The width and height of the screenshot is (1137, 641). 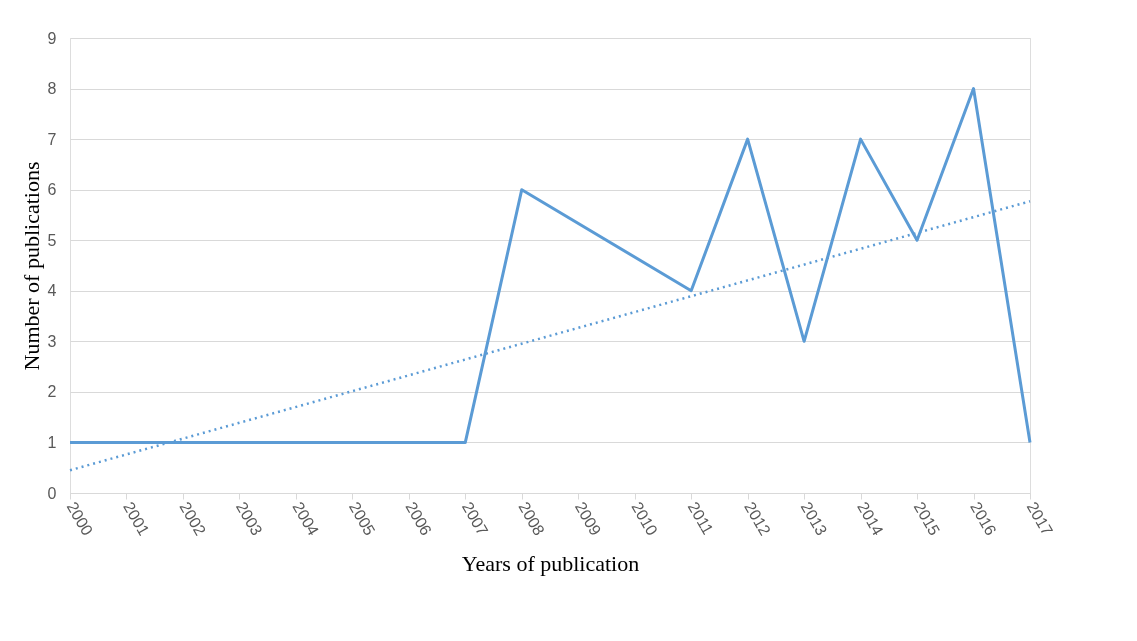 I want to click on y-tick-label: 8, so click(x=52, y=89).